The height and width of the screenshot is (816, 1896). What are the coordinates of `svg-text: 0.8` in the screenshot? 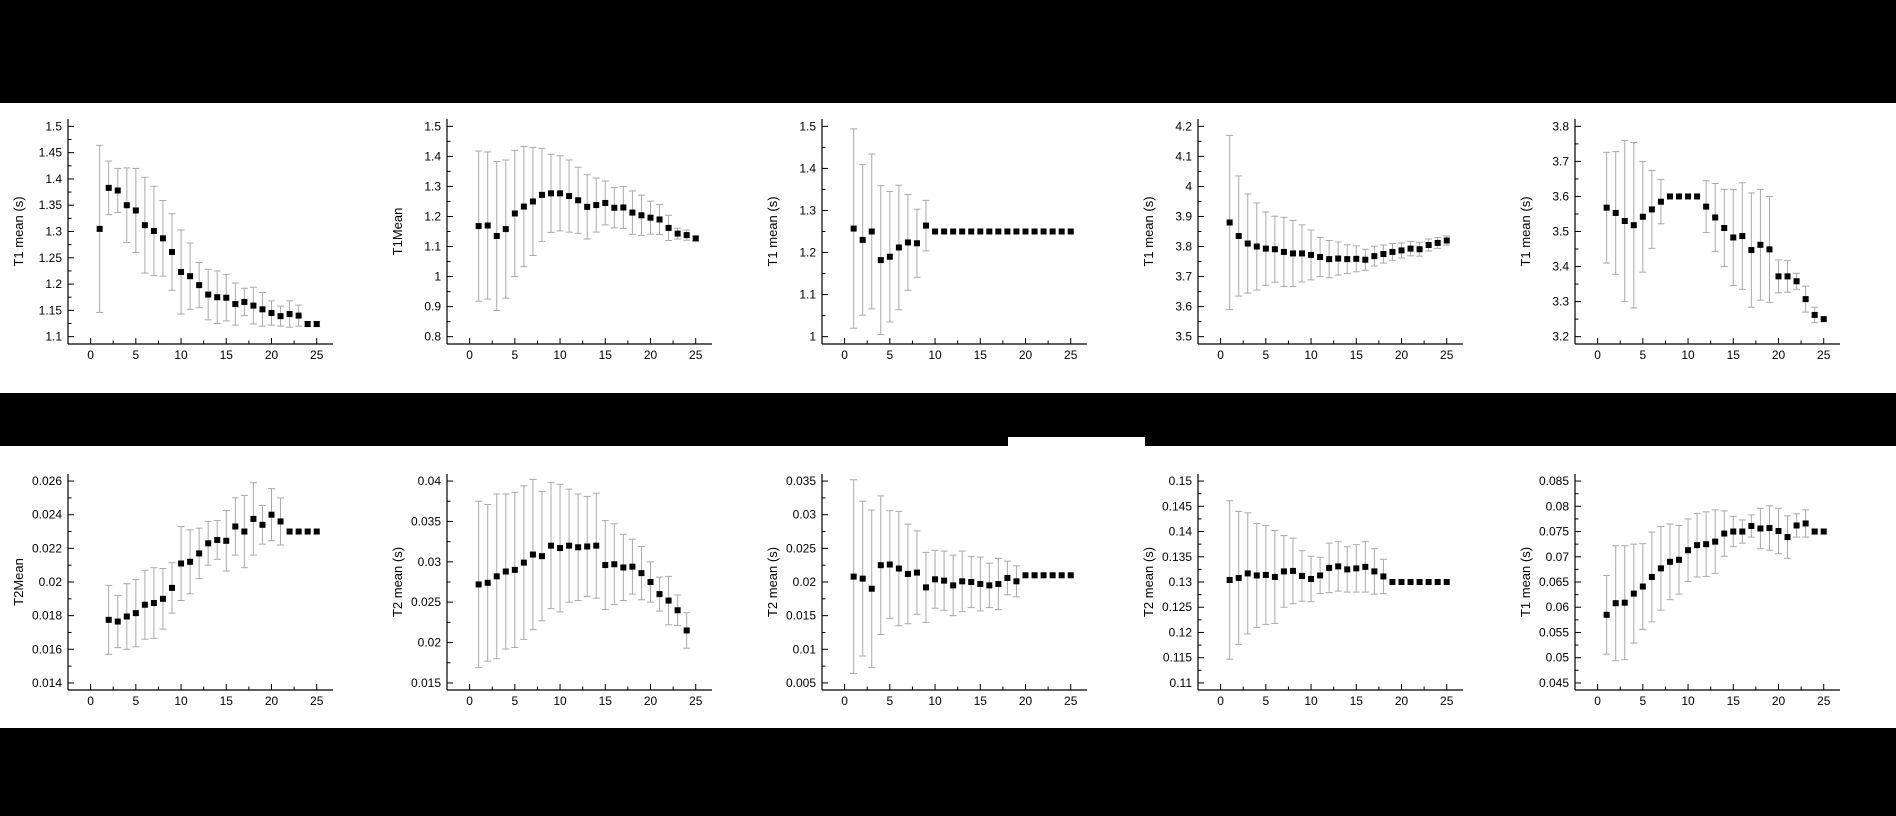 It's located at (432, 337).